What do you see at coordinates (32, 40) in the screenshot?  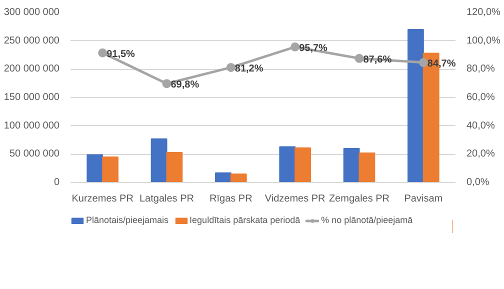 I see `y-tick-label: 250 000 000` at bounding box center [32, 40].